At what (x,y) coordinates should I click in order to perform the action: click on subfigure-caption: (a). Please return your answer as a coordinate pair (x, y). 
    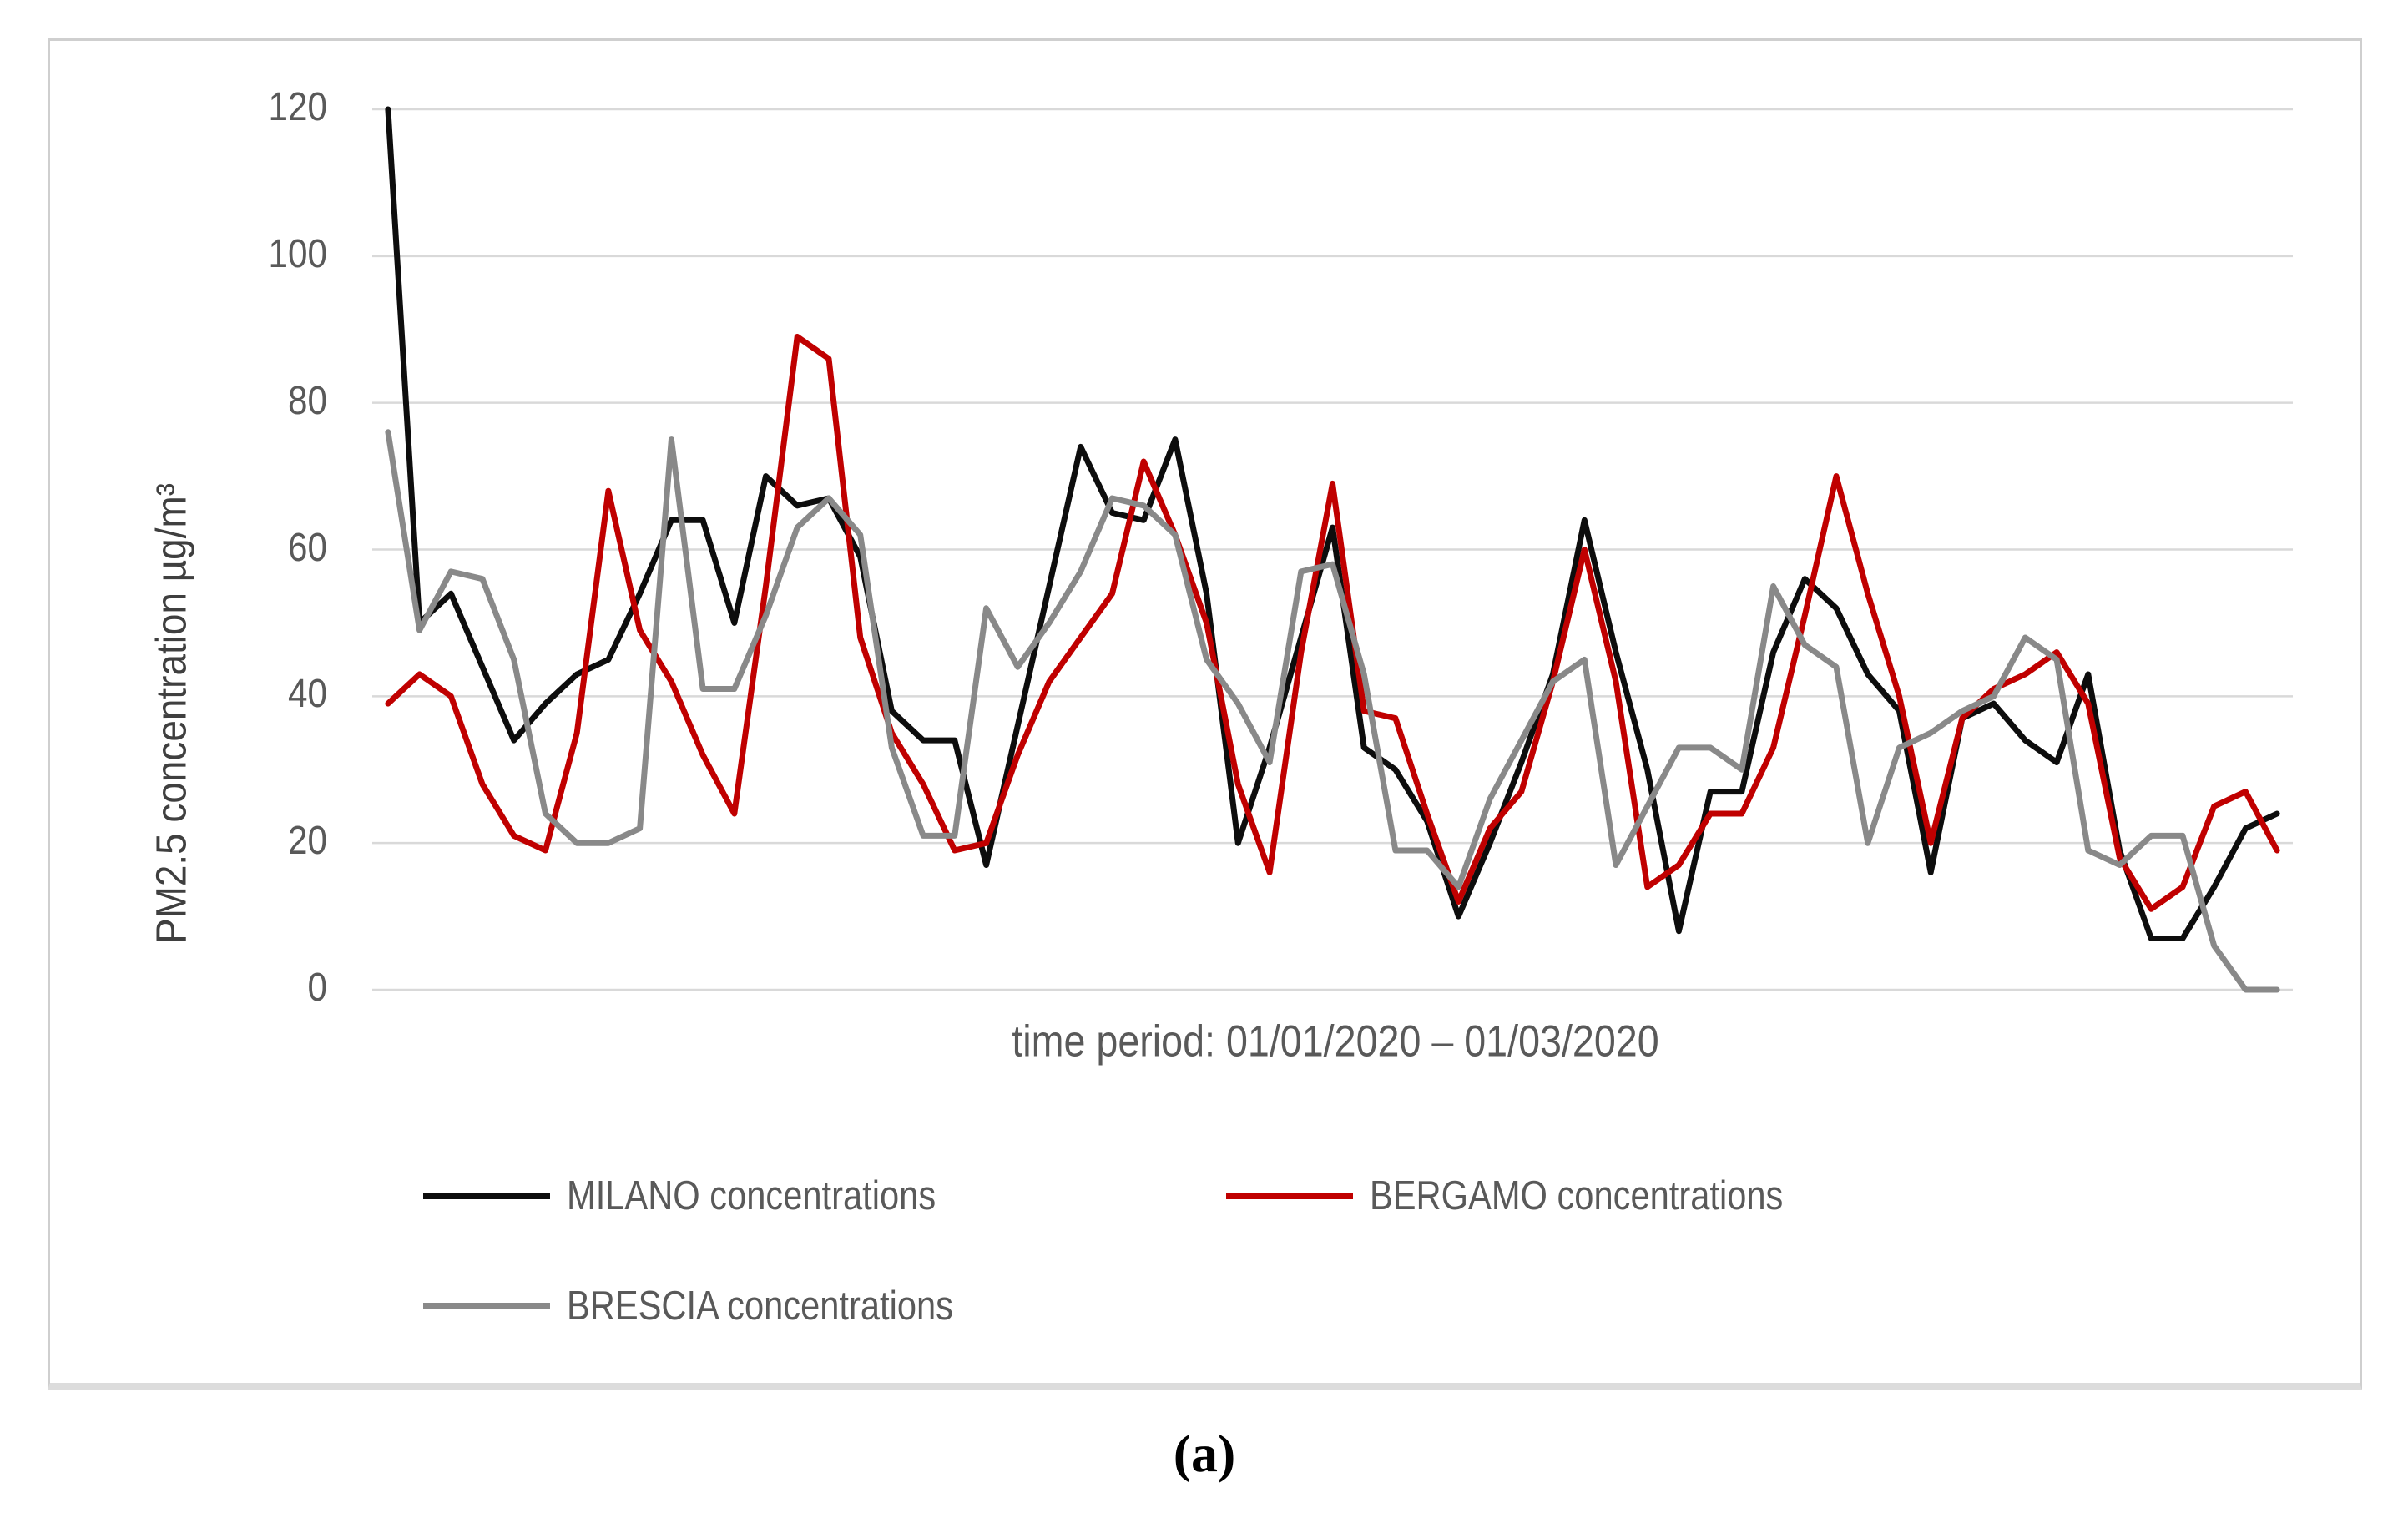
    Looking at the image, I should click on (1204, 1454).